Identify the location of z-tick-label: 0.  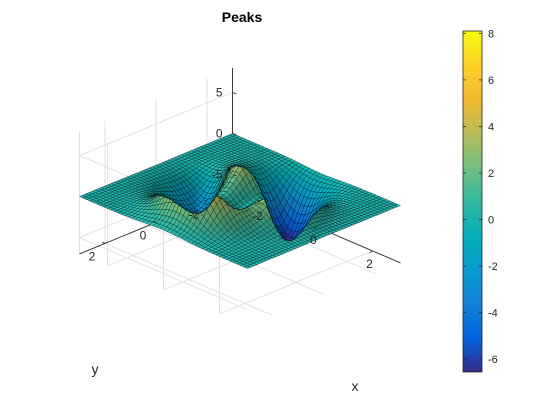
(219, 134).